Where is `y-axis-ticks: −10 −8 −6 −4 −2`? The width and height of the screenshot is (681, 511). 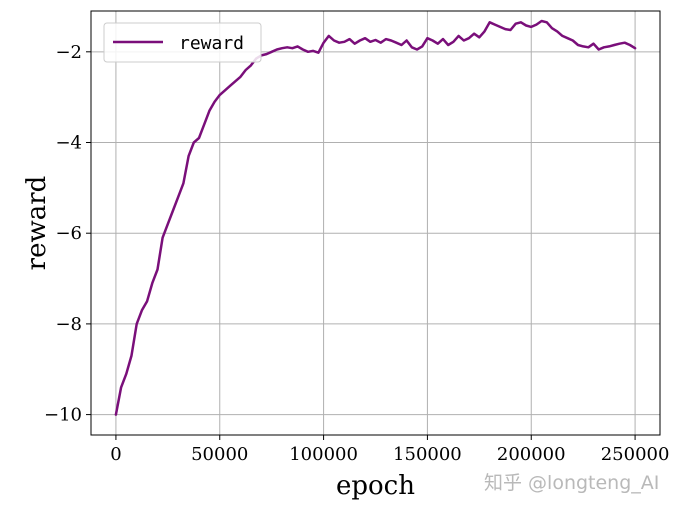 y-axis-ticks: −10 −8 −6 −4 −2 is located at coordinates (67, 234).